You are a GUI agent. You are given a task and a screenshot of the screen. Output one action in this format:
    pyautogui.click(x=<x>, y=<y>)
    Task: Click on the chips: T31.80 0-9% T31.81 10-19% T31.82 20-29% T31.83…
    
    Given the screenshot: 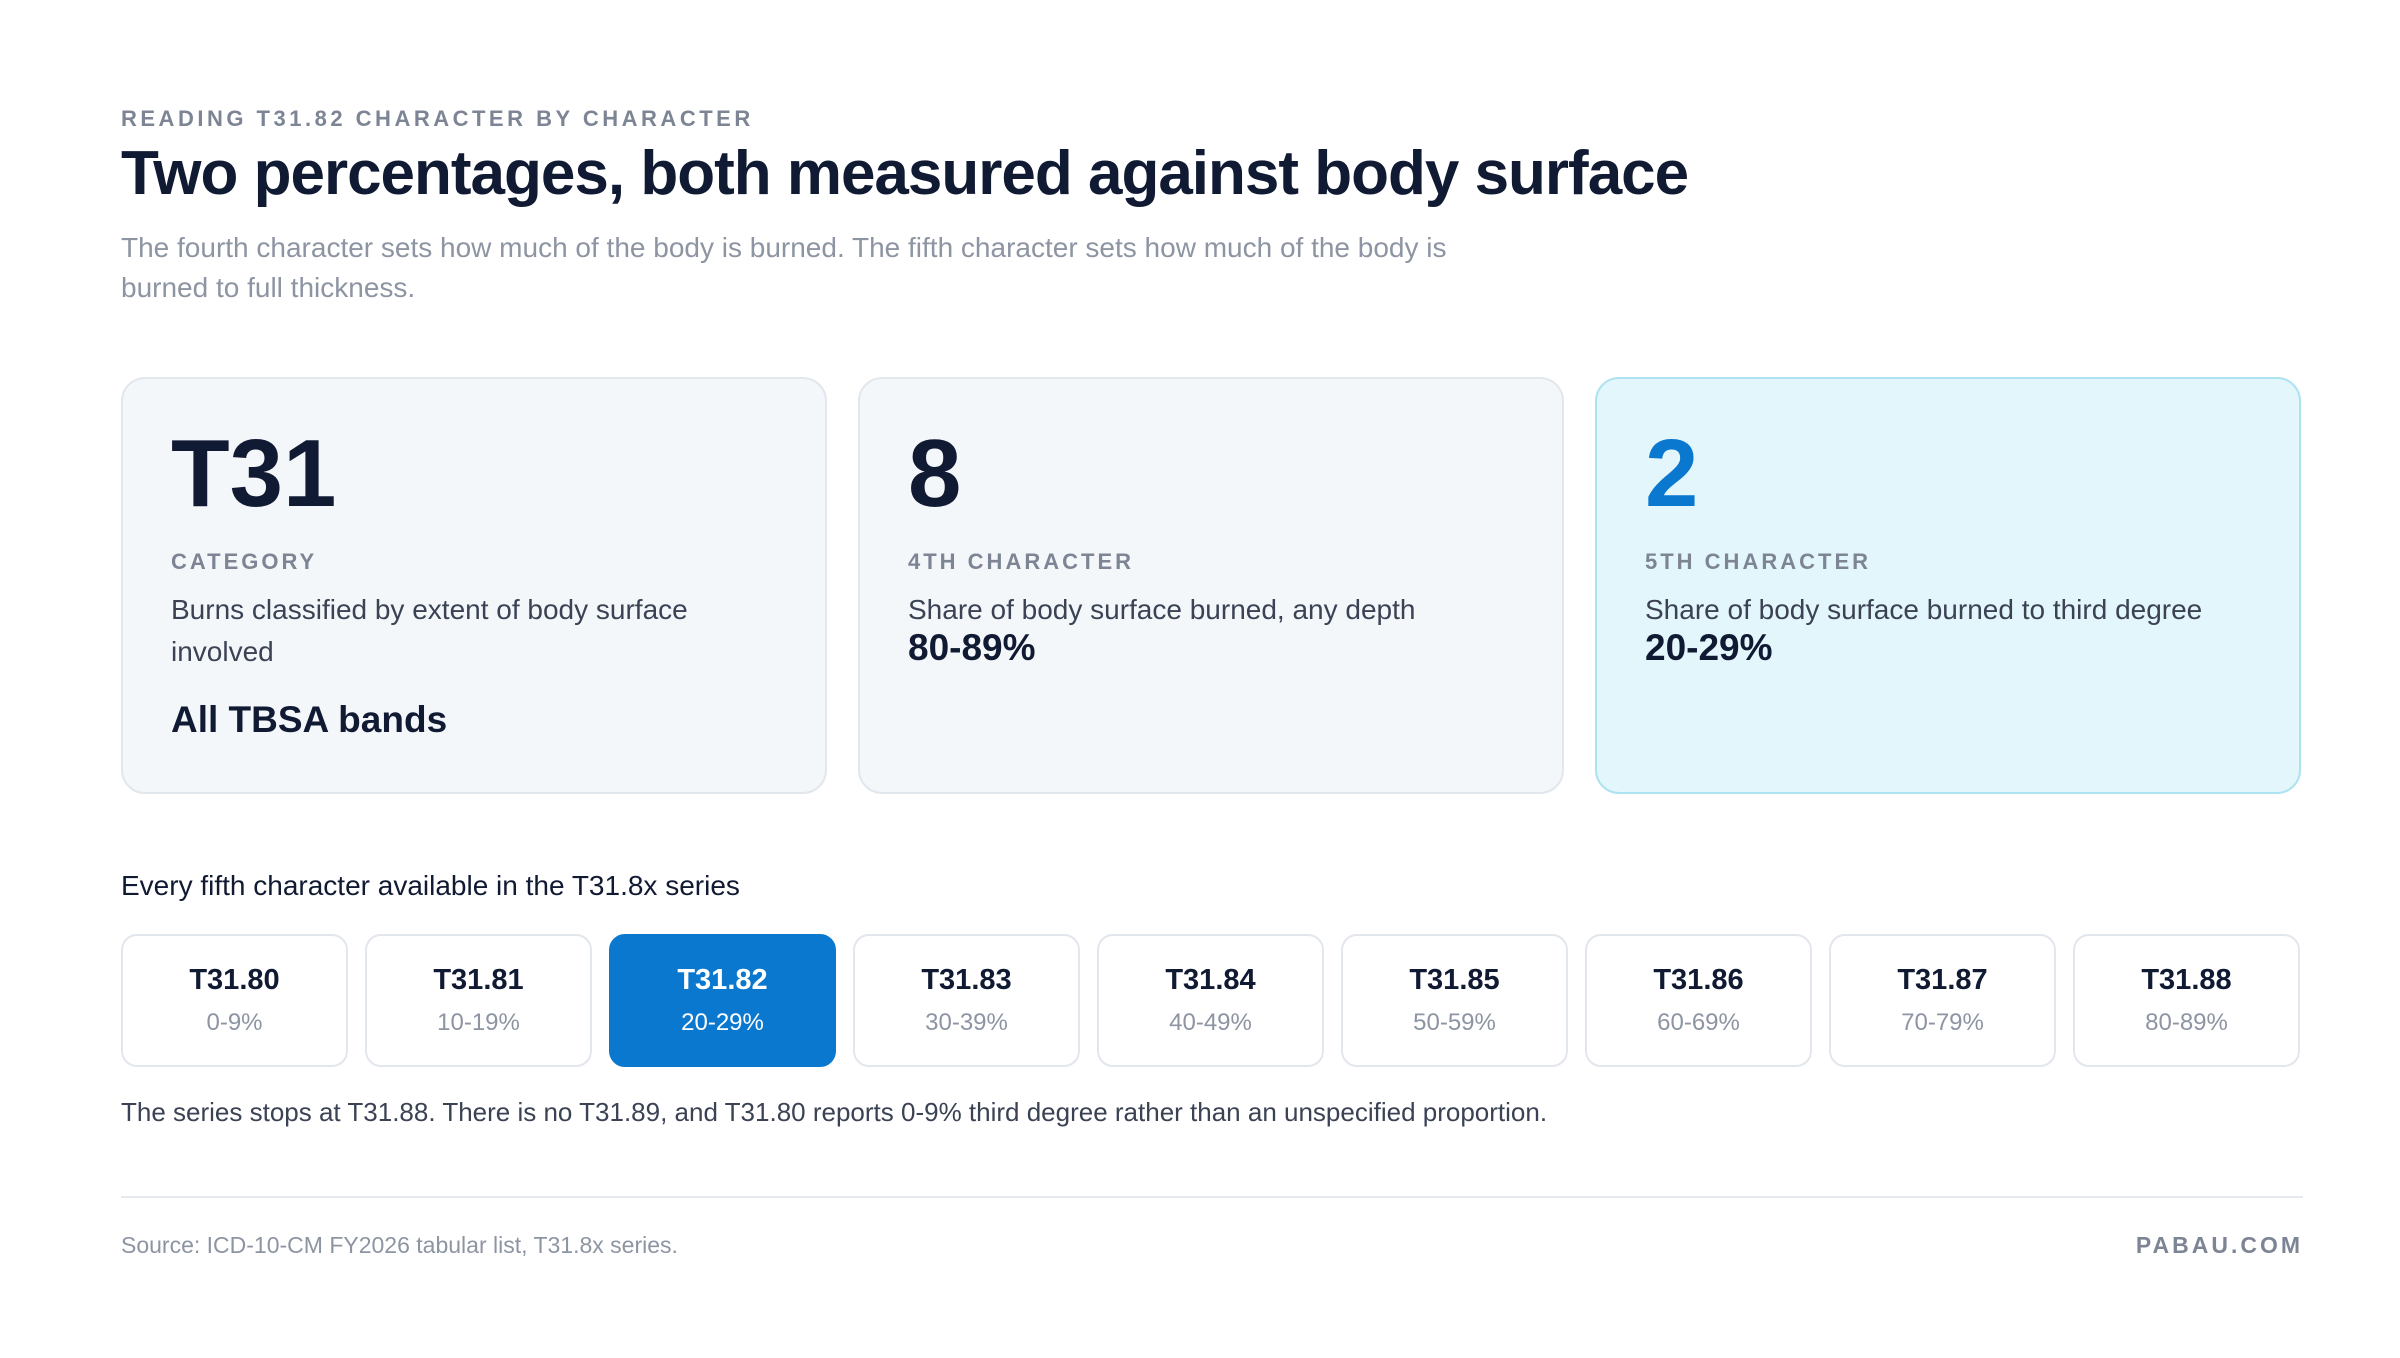 What is the action you would take?
    pyautogui.click(x=1210, y=1000)
    